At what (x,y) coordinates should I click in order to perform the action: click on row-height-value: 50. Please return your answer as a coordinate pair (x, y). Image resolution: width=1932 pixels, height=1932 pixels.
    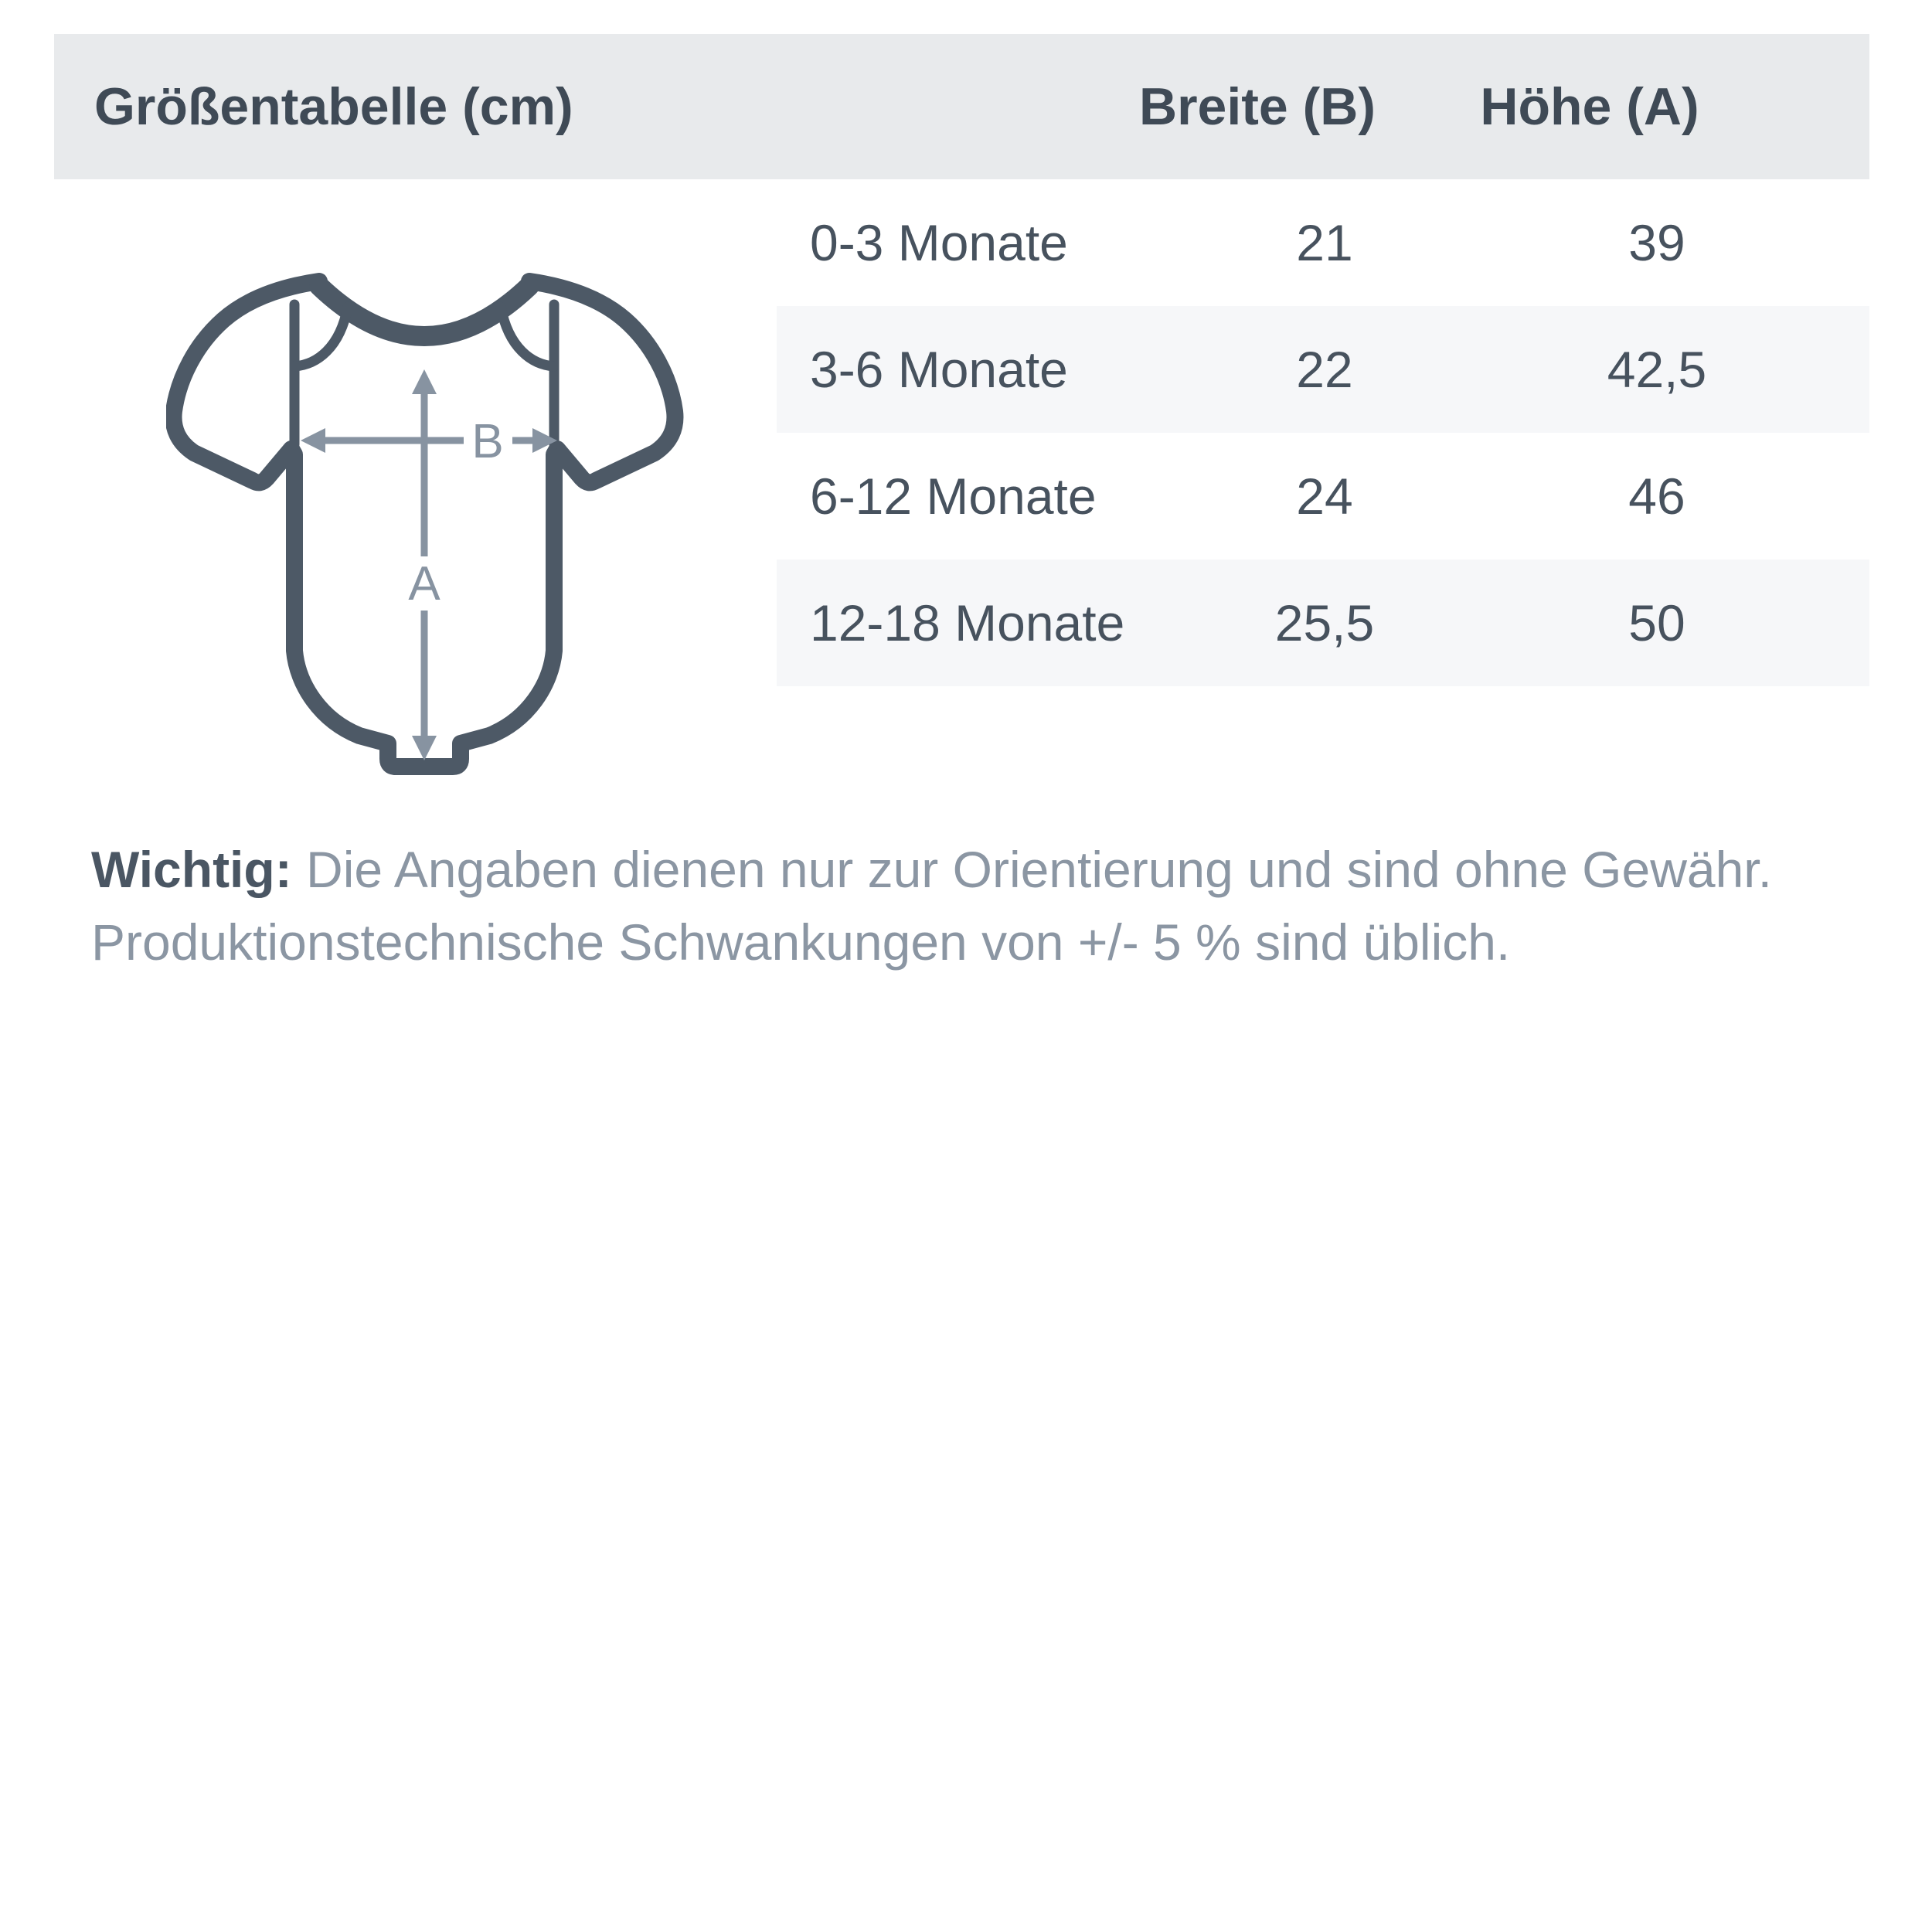
    Looking at the image, I should click on (1657, 623).